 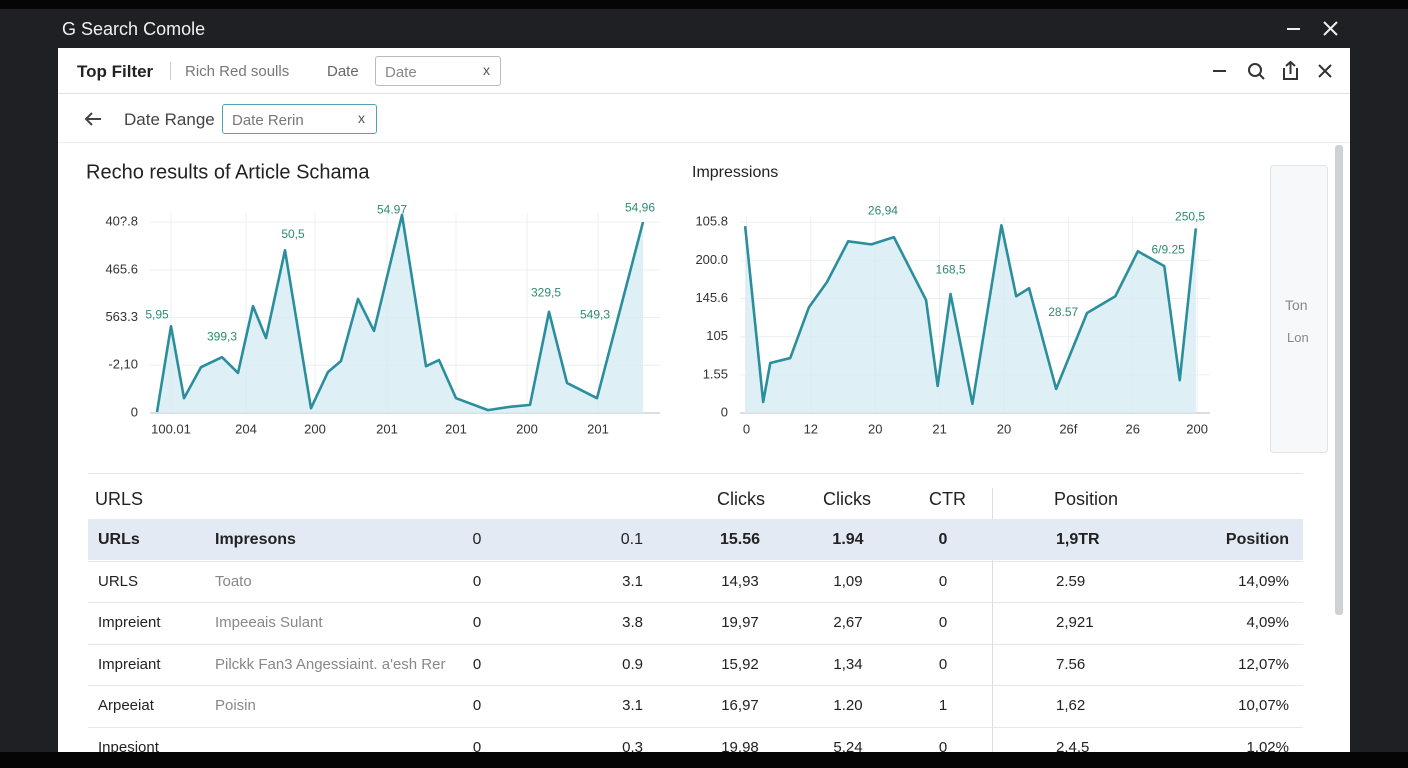 What do you see at coordinates (1190, 216) in the screenshot?
I see `annotation: 250,5` at bounding box center [1190, 216].